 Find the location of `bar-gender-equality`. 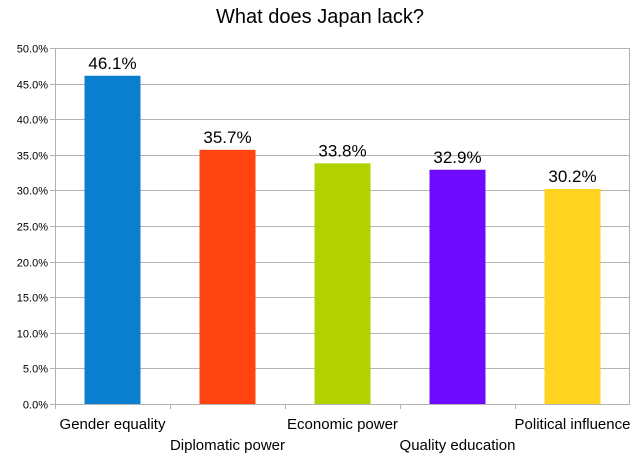

bar-gender-equality is located at coordinates (112, 239).